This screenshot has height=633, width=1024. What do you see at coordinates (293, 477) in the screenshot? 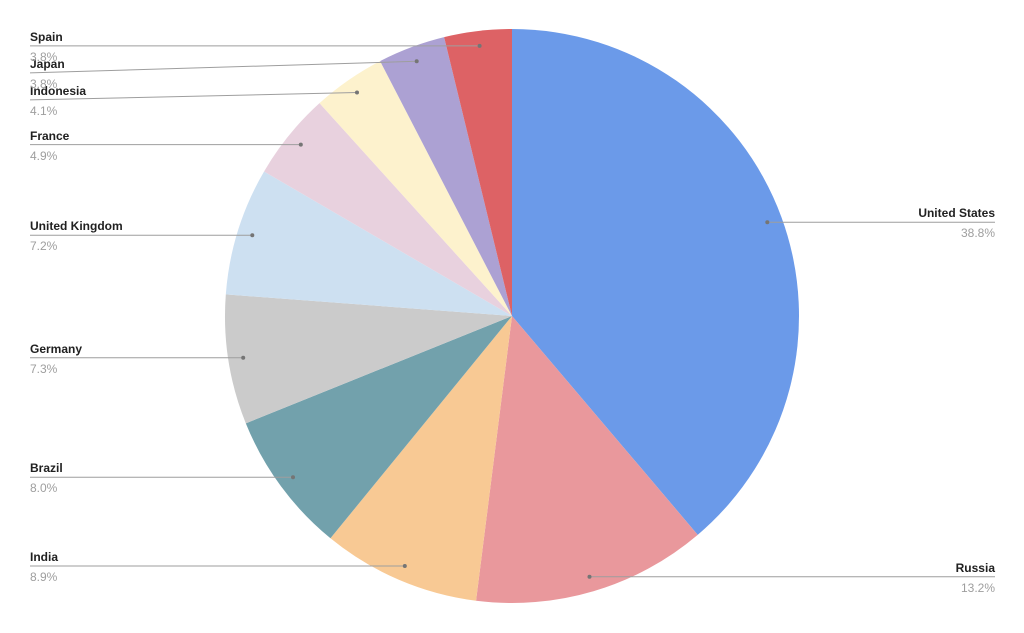
I see `callout-dot-brazil` at bounding box center [293, 477].